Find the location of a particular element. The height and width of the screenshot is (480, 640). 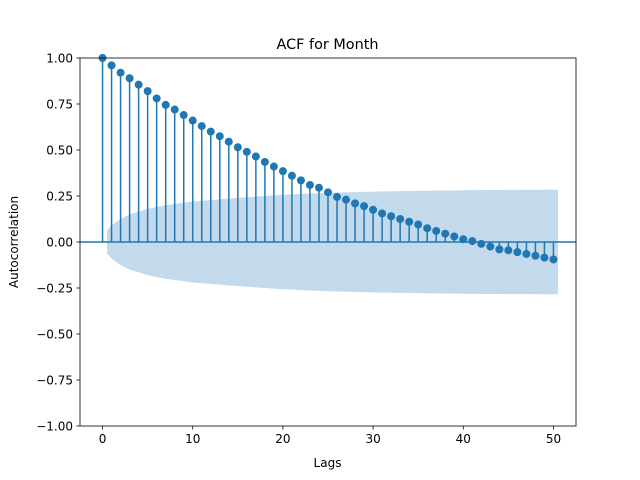

x-tick-label: 0 is located at coordinates (103, 439).